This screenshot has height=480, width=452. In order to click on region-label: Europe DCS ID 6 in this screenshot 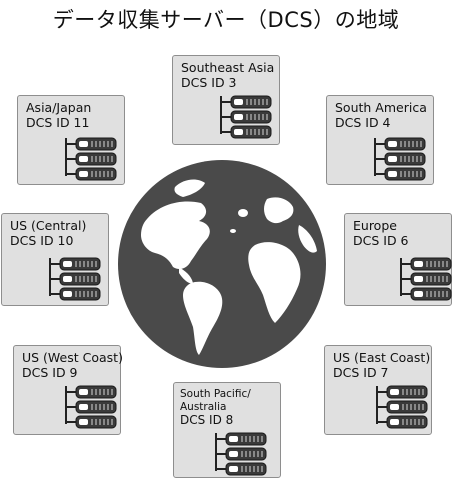, I will do `click(381, 233)`.